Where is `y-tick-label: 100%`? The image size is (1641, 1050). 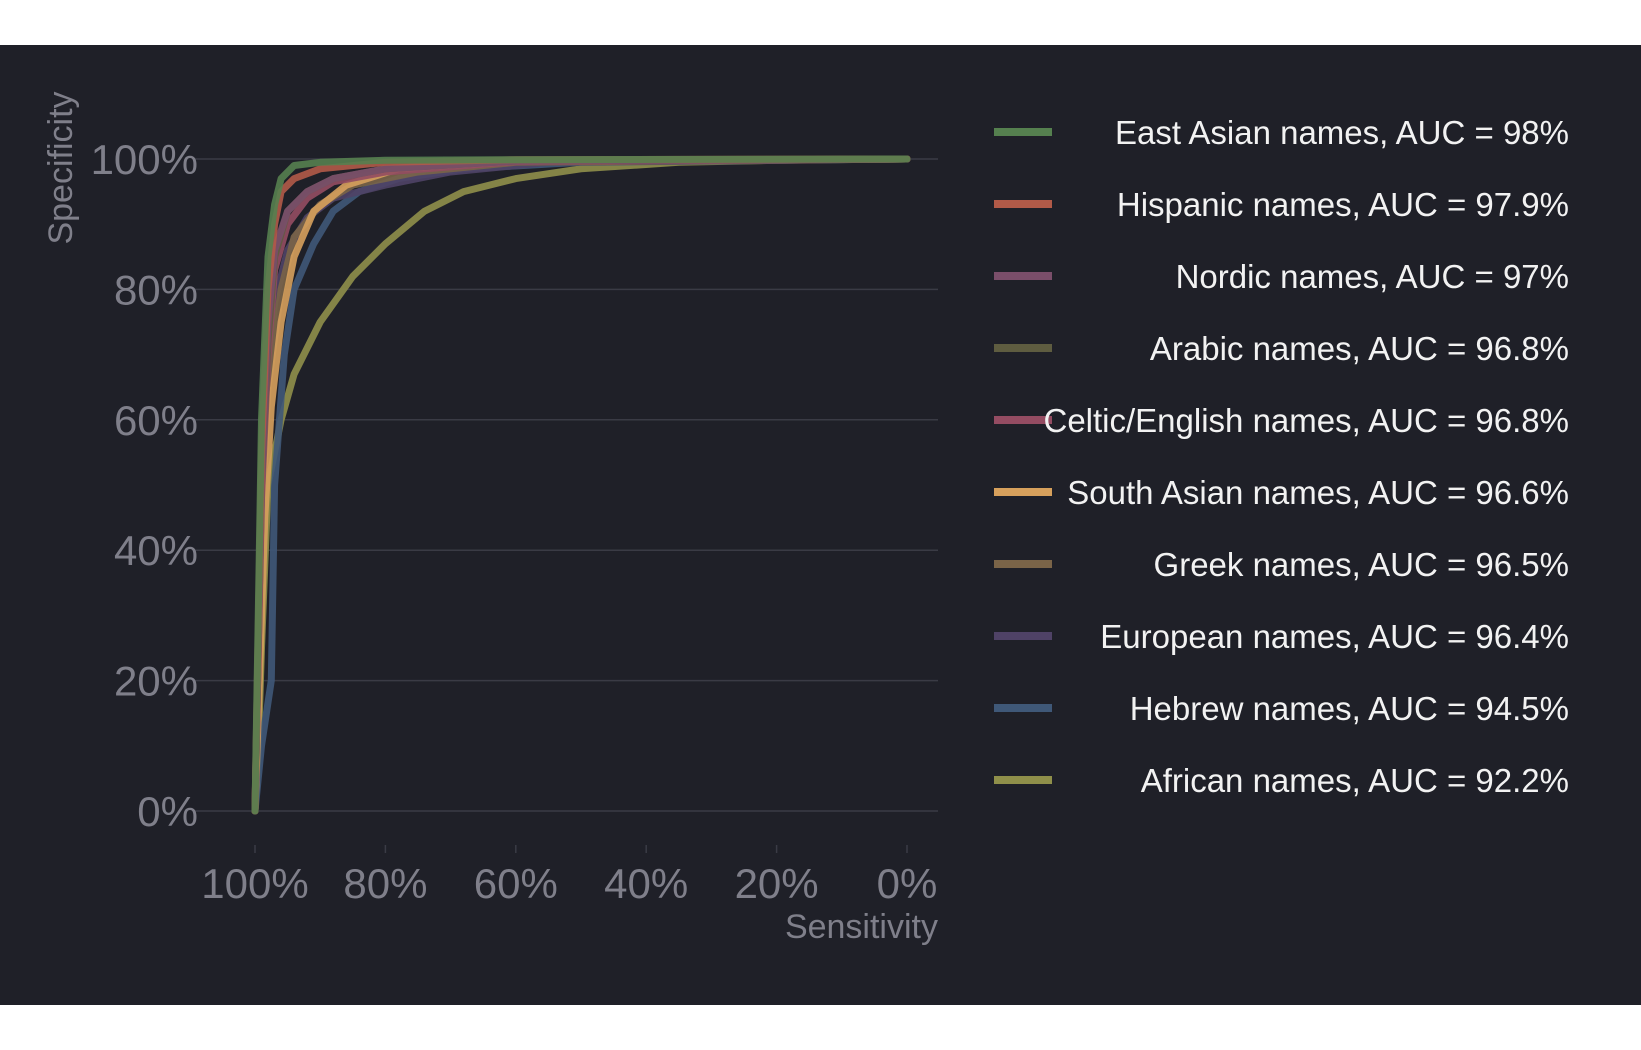
y-tick-label: 100% is located at coordinates (144, 159).